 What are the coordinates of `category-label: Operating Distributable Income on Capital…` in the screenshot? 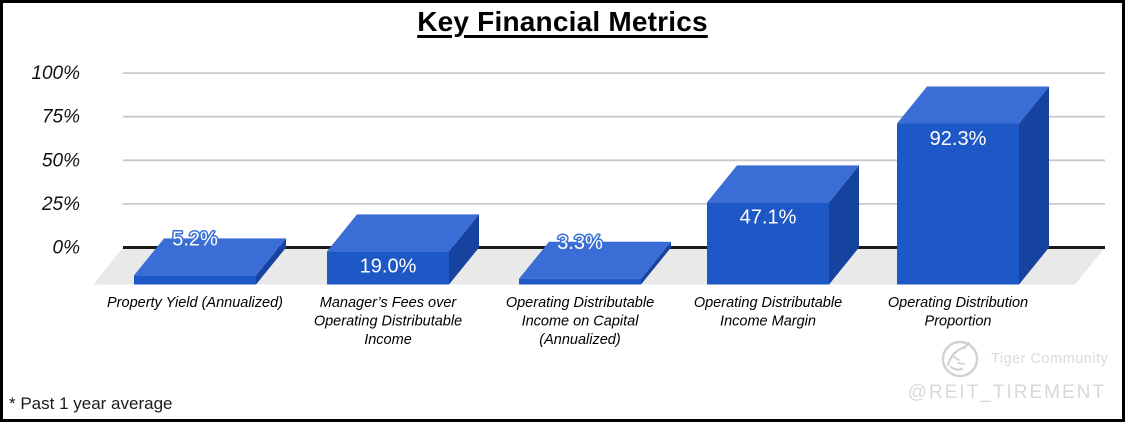 It's located at (580, 321).